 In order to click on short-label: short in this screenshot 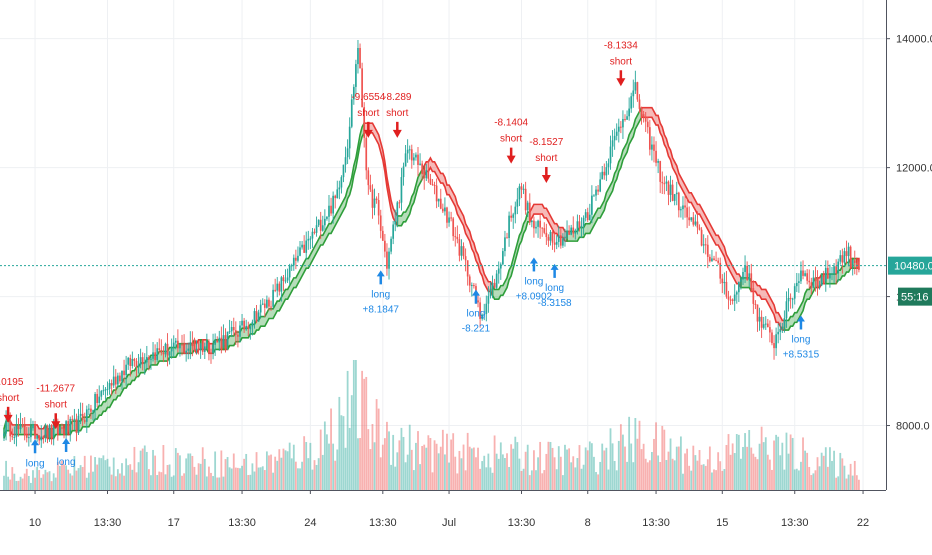, I will do `click(9, 398)`.